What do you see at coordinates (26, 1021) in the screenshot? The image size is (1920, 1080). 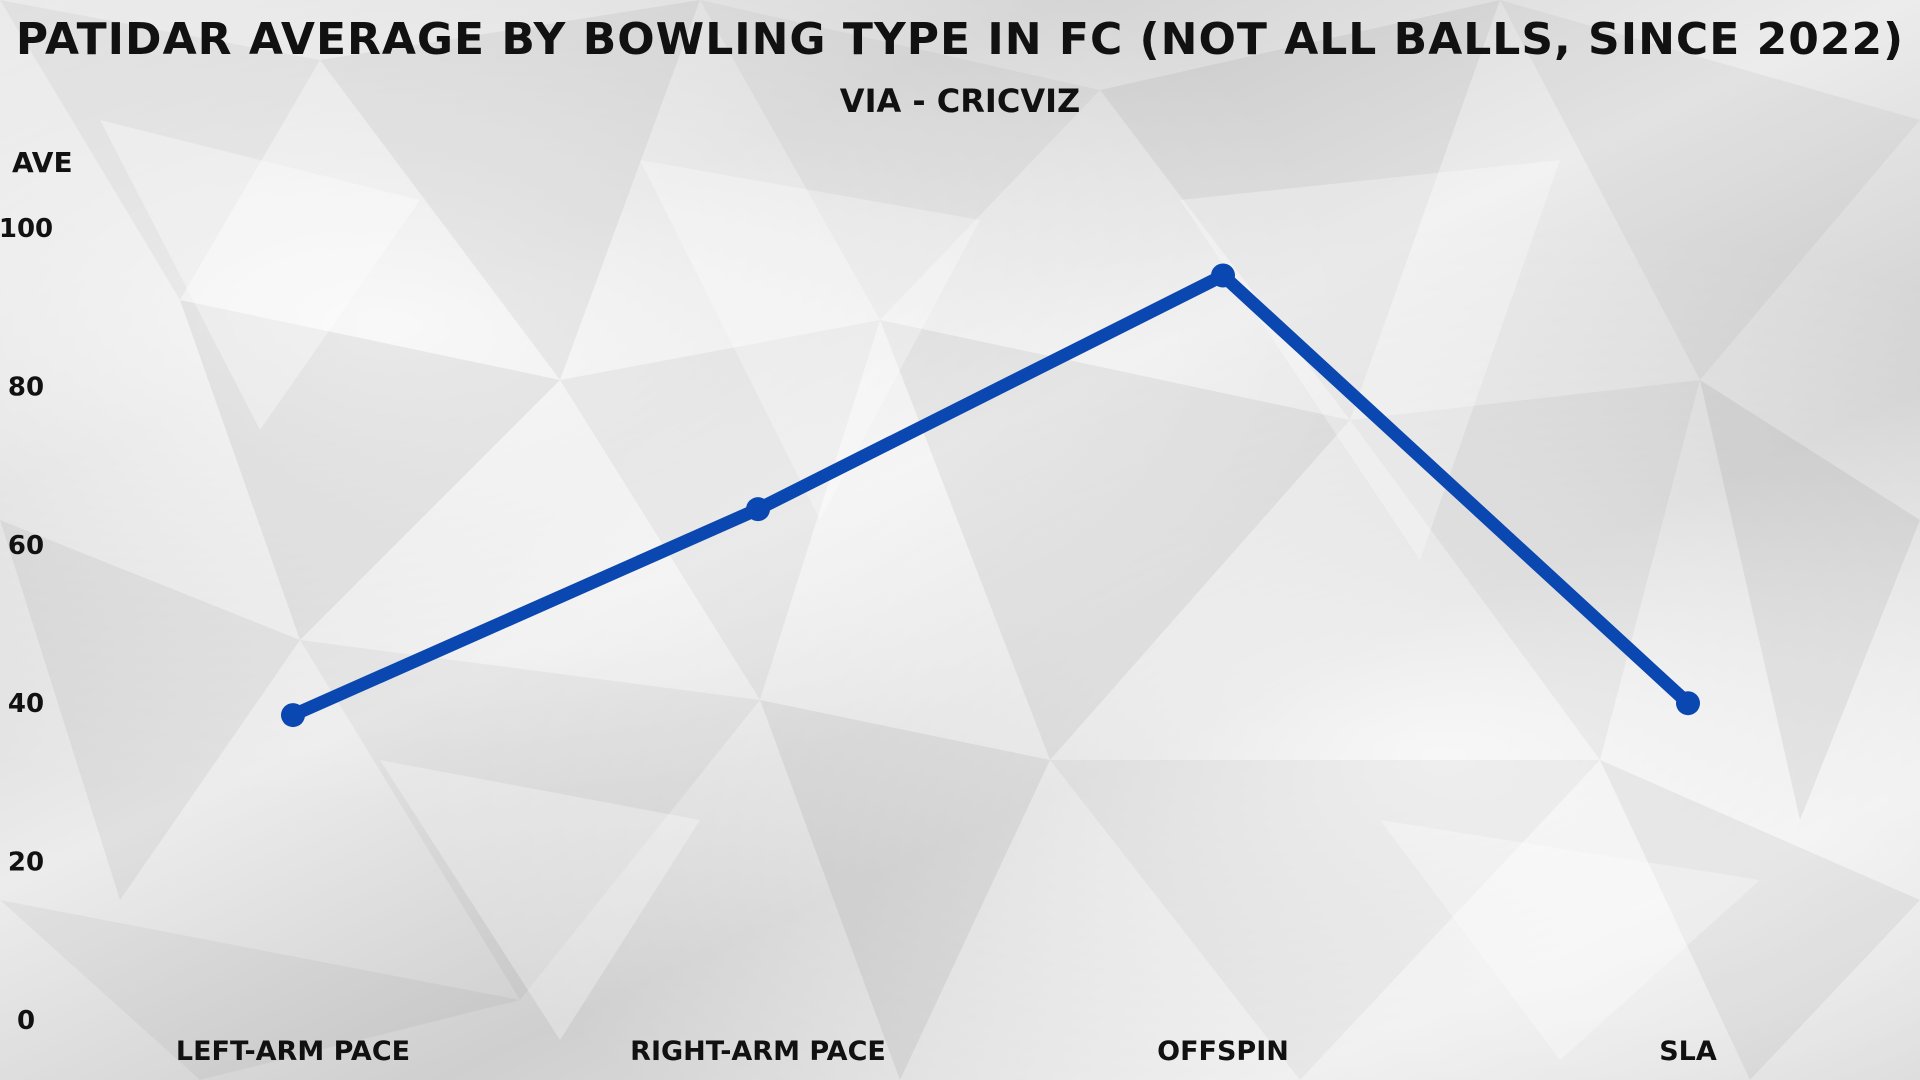 I see `y-tick-label: 0` at bounding box center [26, 1021].